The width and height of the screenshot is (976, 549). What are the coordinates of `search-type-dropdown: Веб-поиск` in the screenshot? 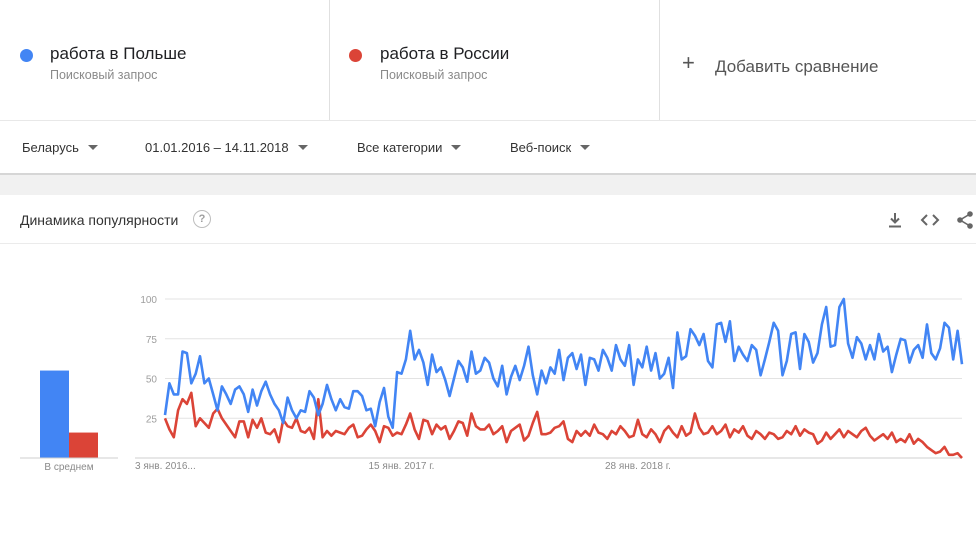 It's located at (550, 147).